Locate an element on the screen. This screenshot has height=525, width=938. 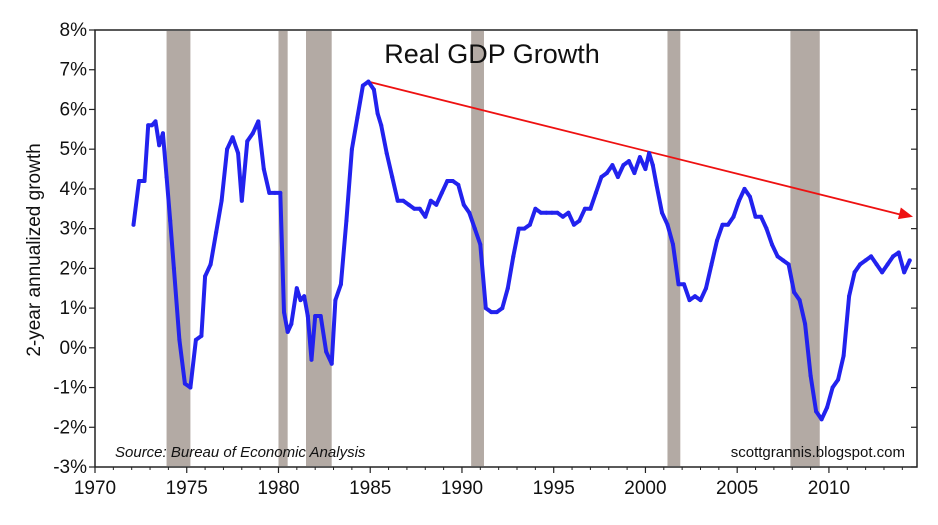
trend-line is located at coordinates (637, 148).